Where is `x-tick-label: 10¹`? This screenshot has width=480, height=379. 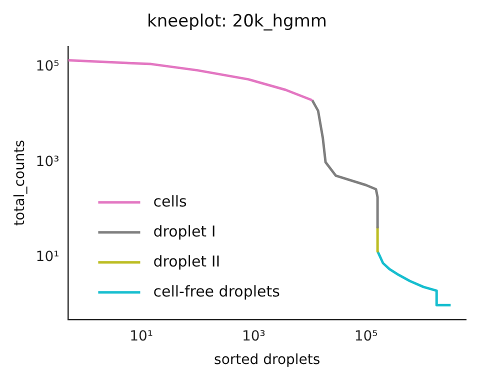 x-tick-label: 10¹ is located at coordinates (142, 336).